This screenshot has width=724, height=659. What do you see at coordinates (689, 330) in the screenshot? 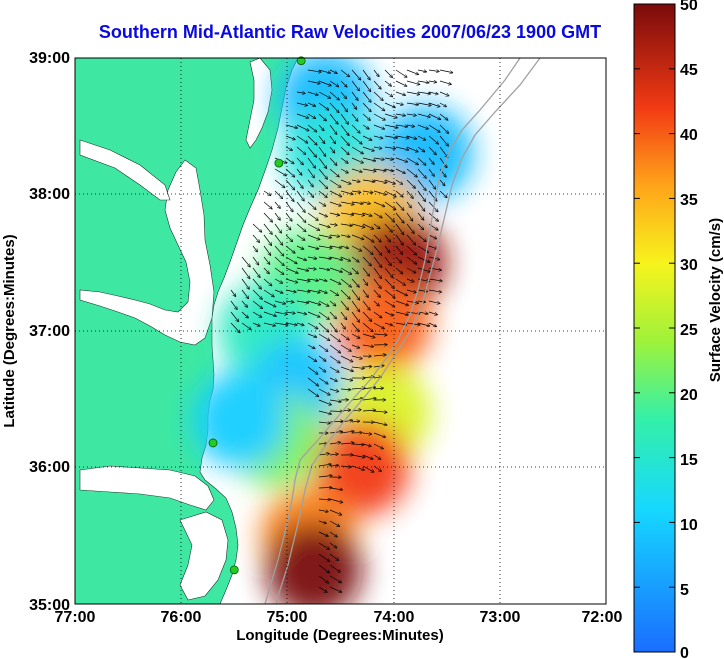
I see `colorbar-tick-label: 25` at bounding box center [689, 330].